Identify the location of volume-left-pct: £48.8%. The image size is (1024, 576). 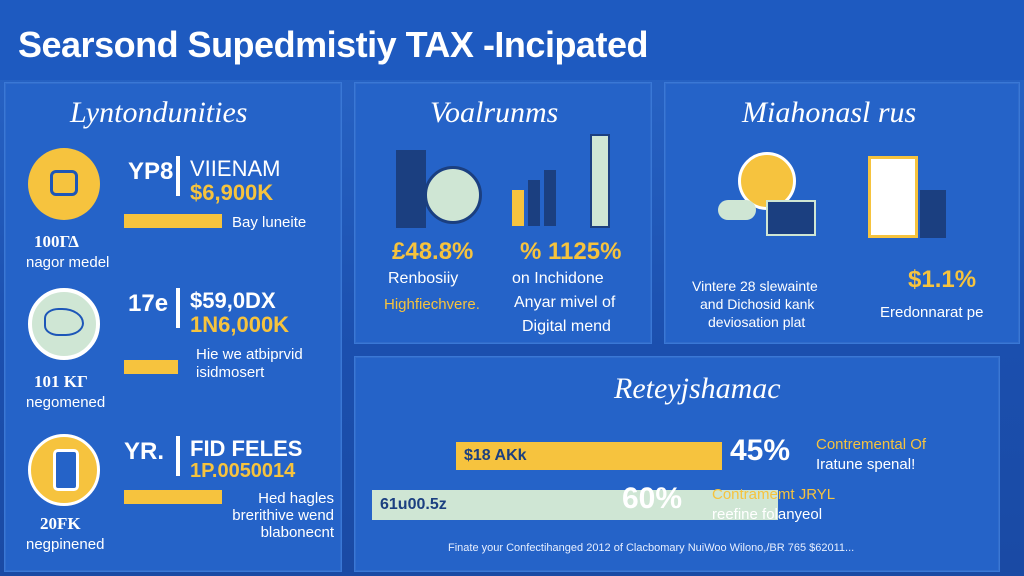
(433, 251).